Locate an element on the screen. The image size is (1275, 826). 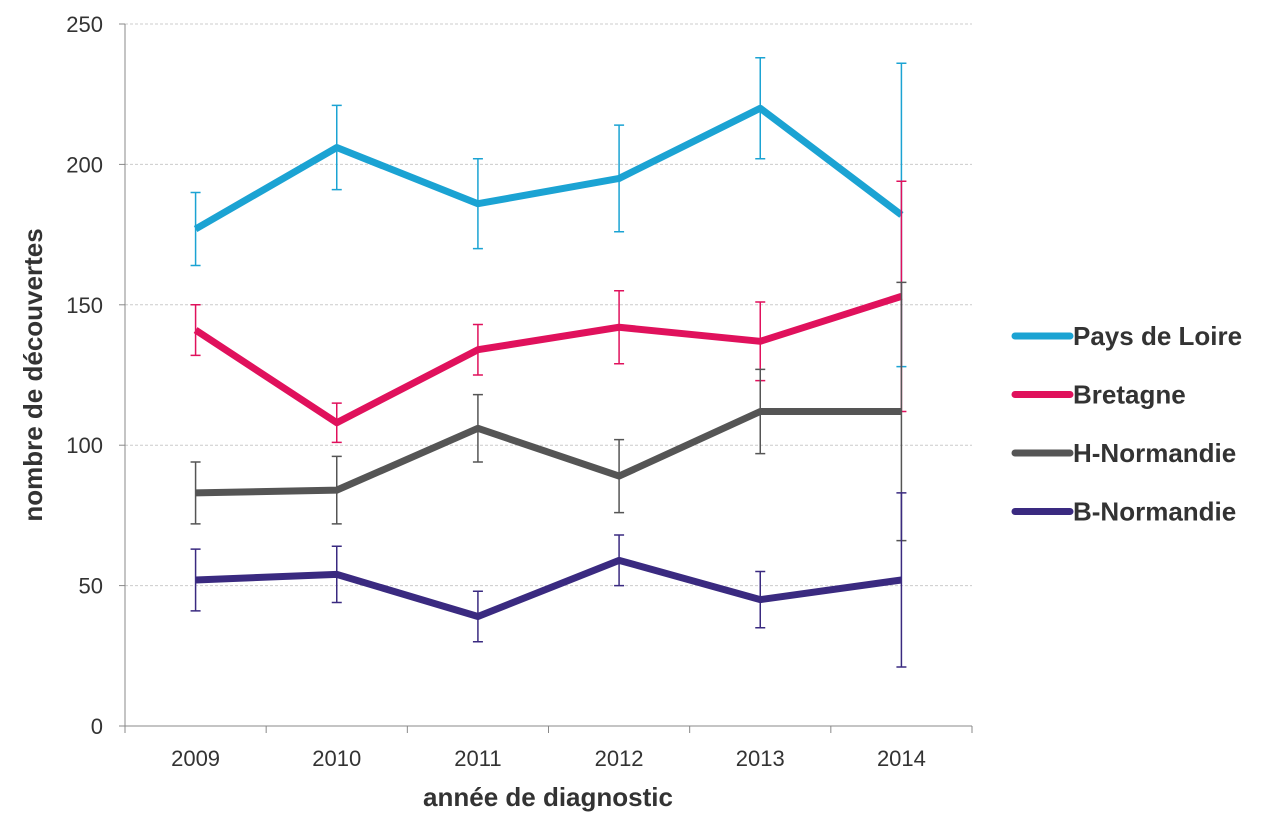
y-tick-label: 250 is located at coordinates (84, 24).